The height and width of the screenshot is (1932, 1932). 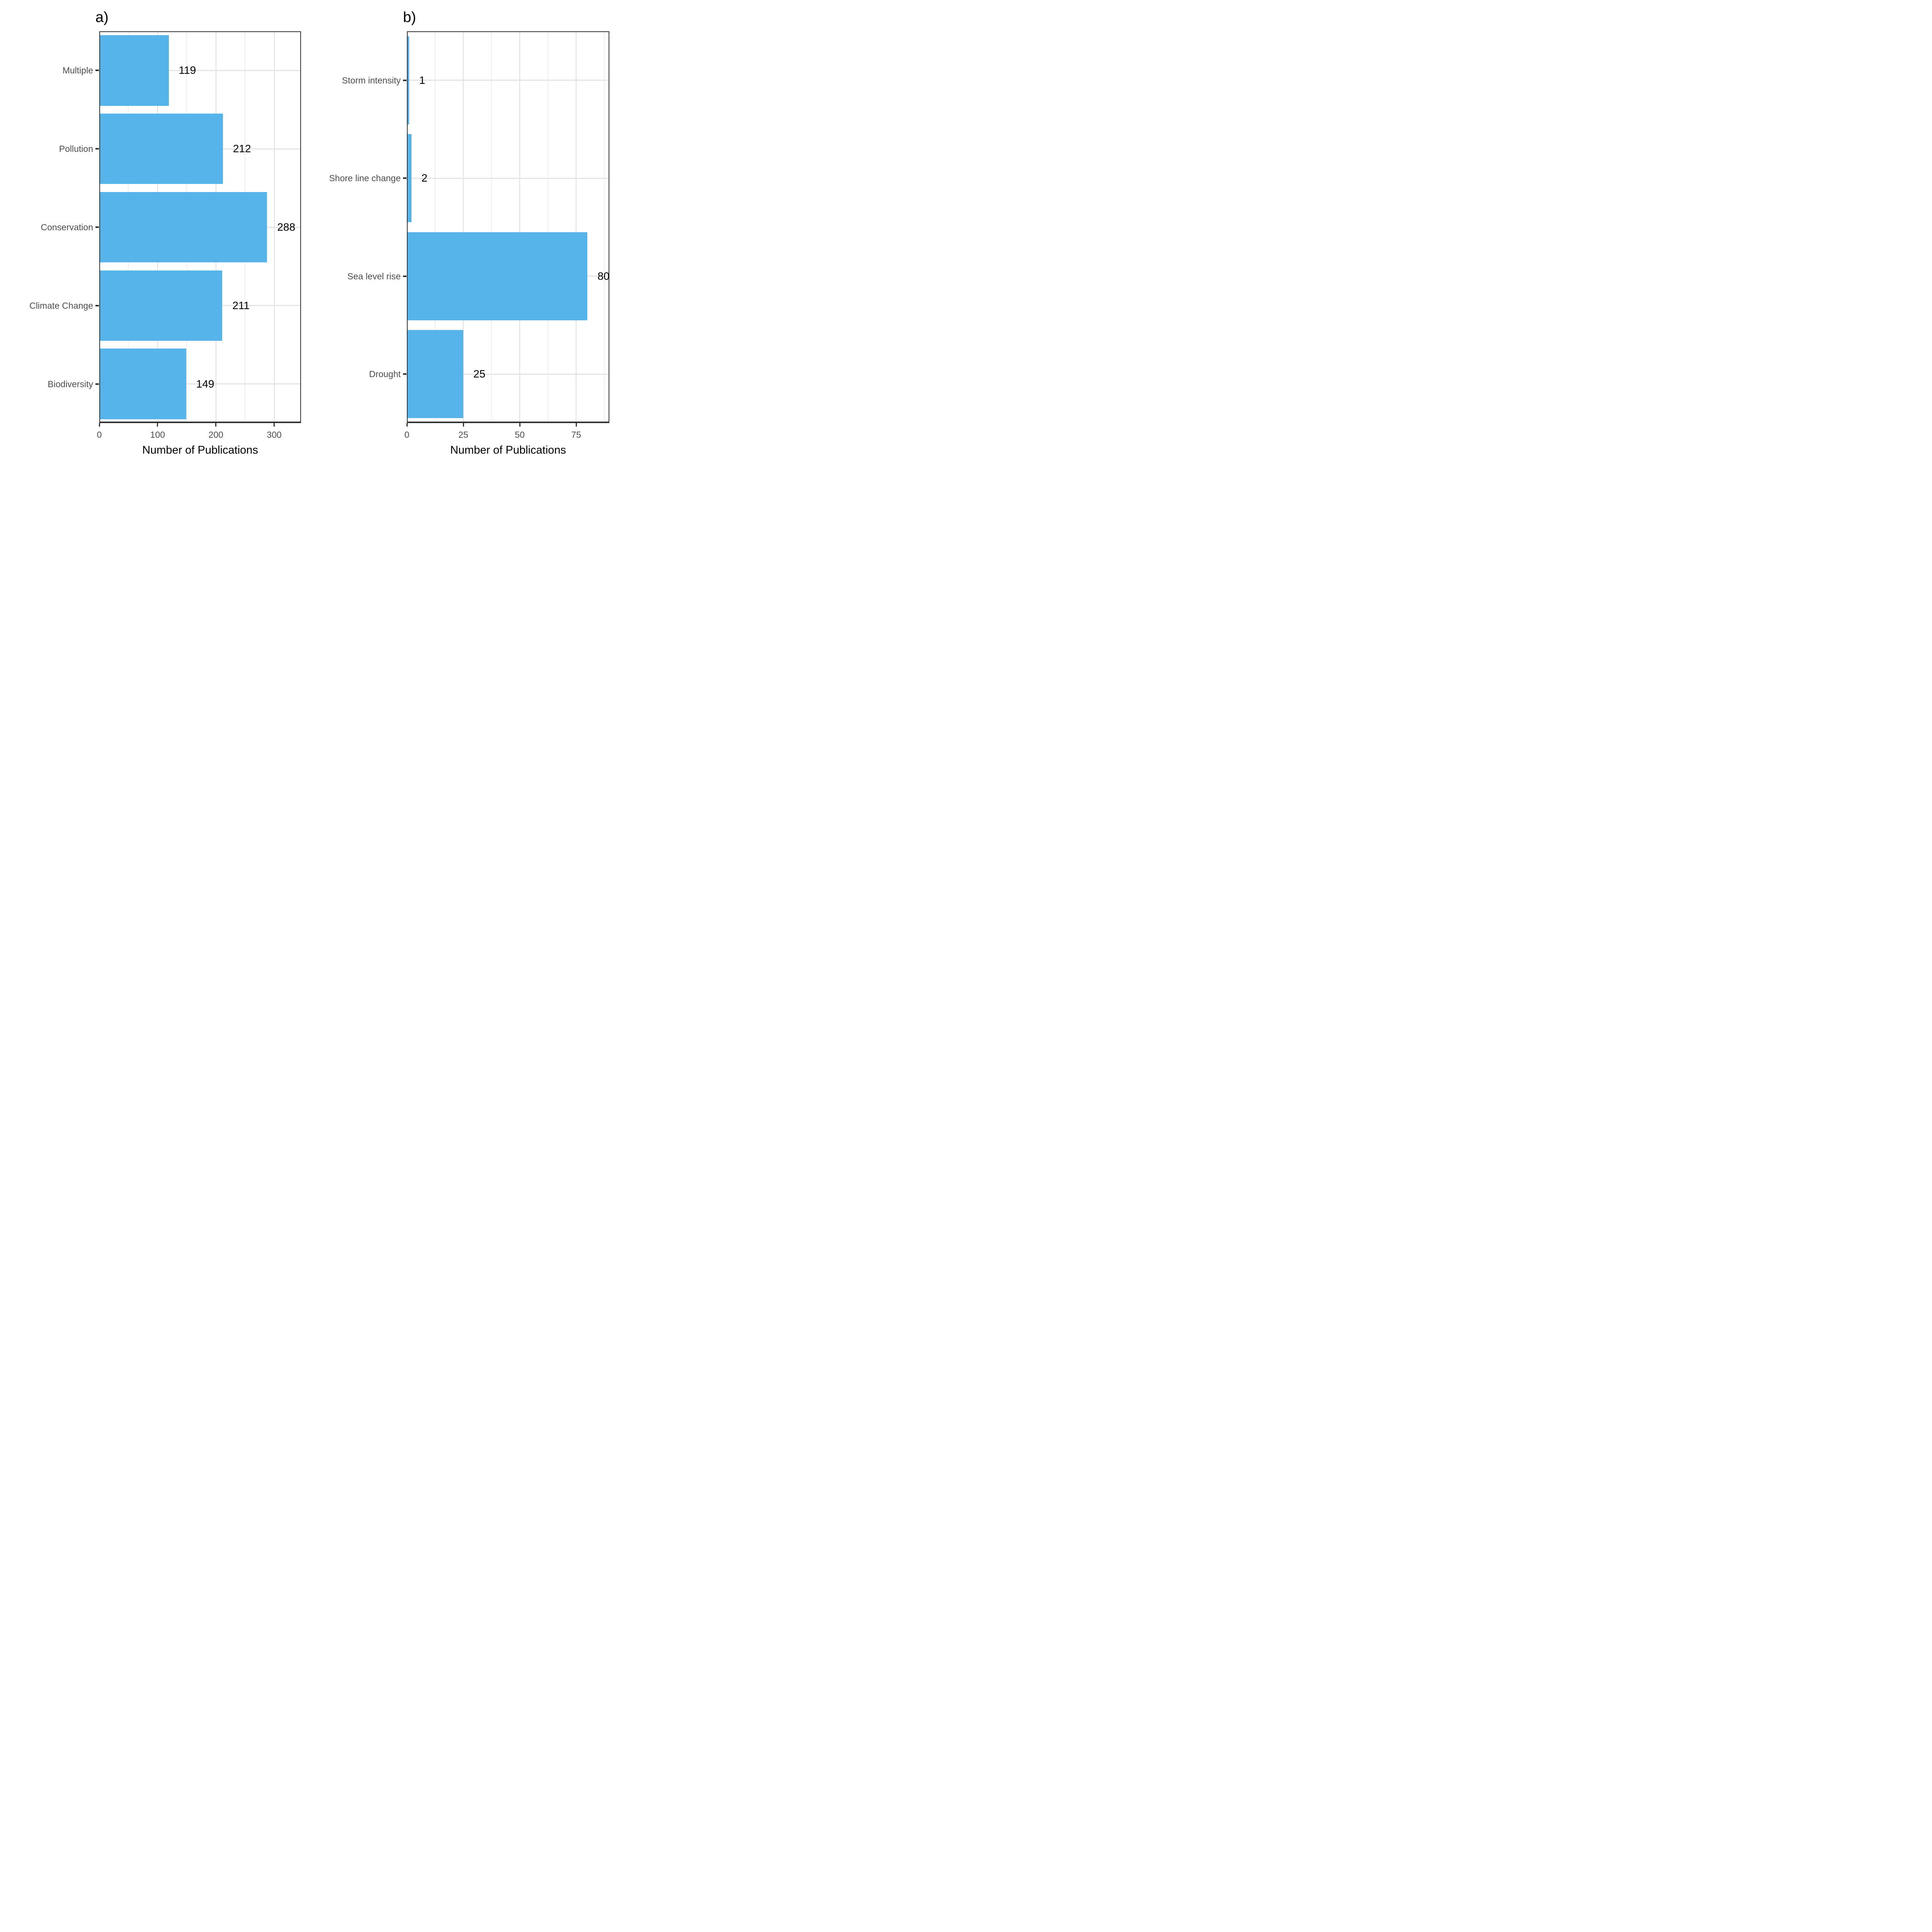 I want to click on value-label-biodiversity: 149, so click(x=205, y=384).